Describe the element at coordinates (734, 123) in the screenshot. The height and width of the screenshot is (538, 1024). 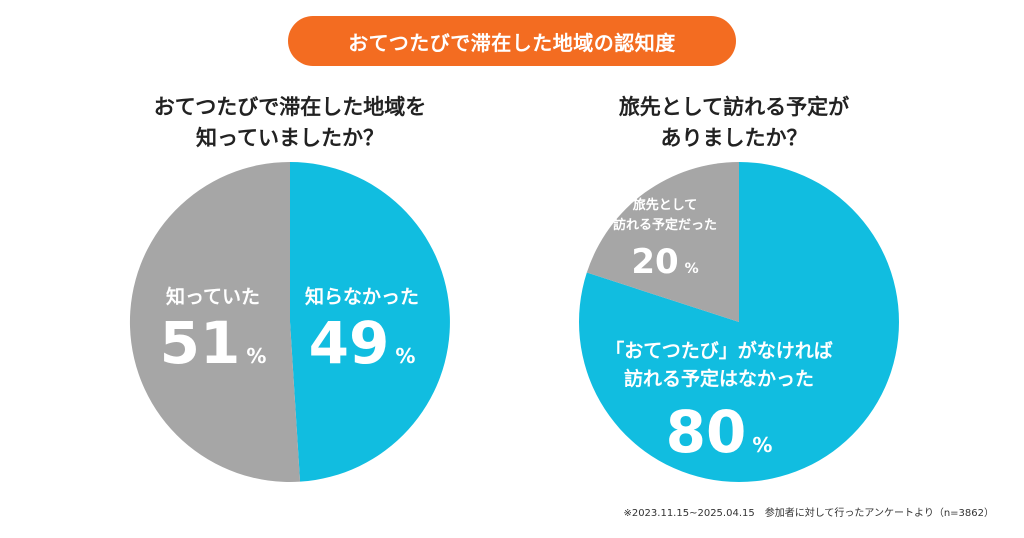
I see `right-question: 旅先として訪れる予定が ありましたか？` at that location.